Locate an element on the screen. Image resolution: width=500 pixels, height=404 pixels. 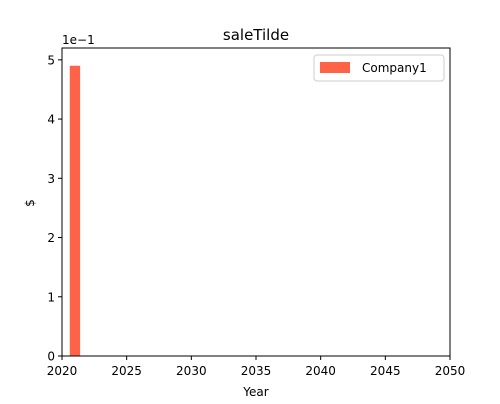
legend: Company1 is located at coordinates (379, 68).